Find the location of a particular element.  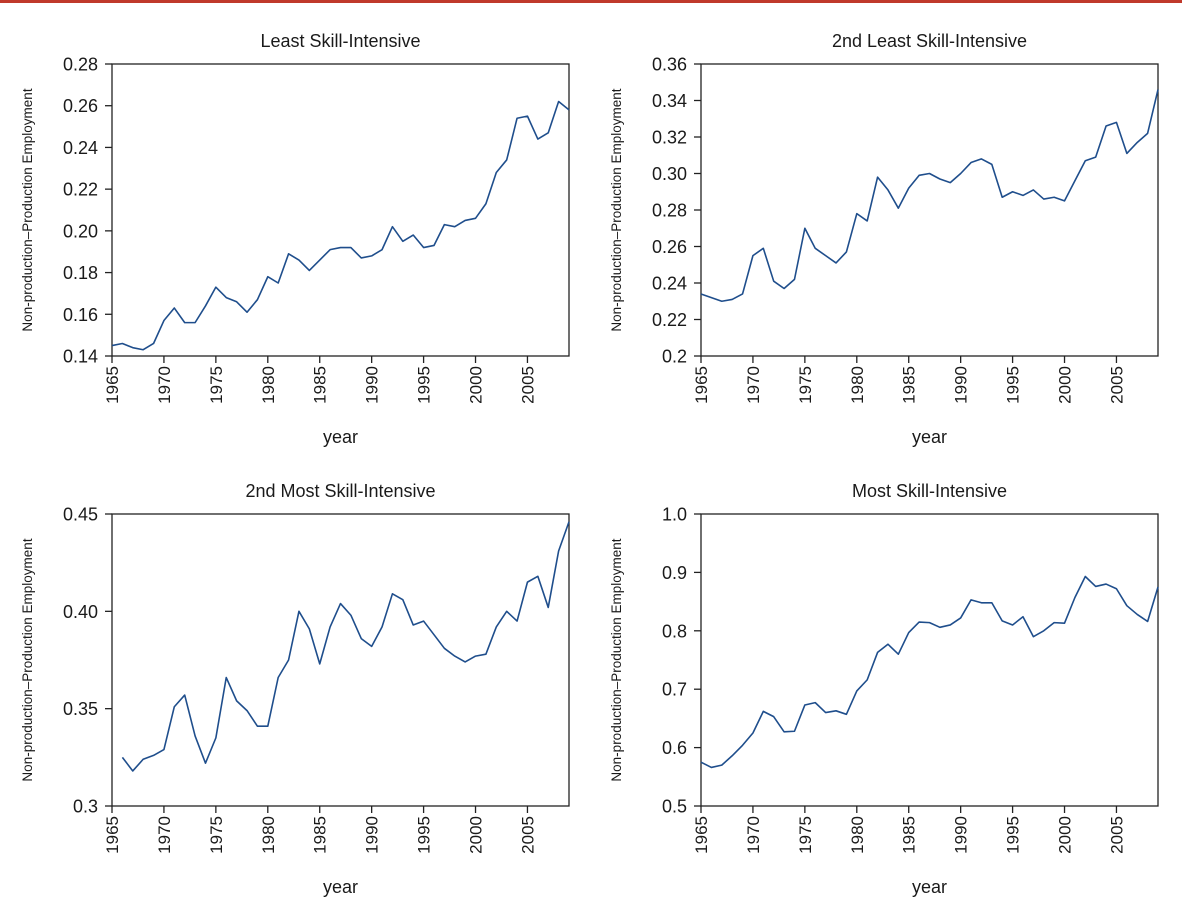

y-tick-label: 0.9 is located at coordinates (674, 573).